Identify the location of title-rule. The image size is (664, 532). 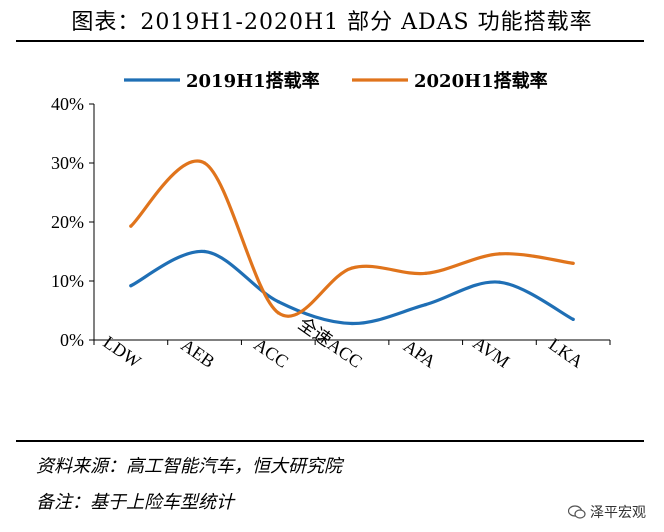
(330, 41).